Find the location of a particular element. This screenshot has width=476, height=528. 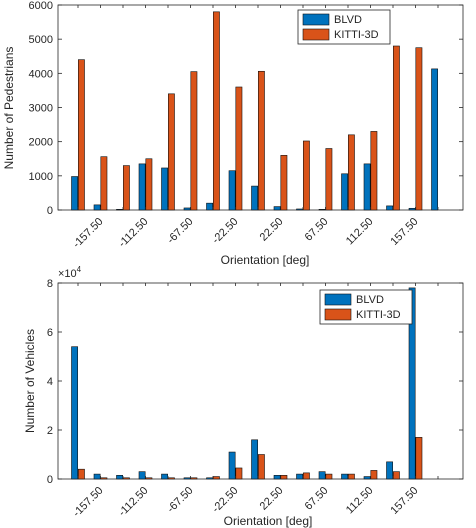

chart0-ytick-label-2: 2000 is located at coordinates (41, 143).